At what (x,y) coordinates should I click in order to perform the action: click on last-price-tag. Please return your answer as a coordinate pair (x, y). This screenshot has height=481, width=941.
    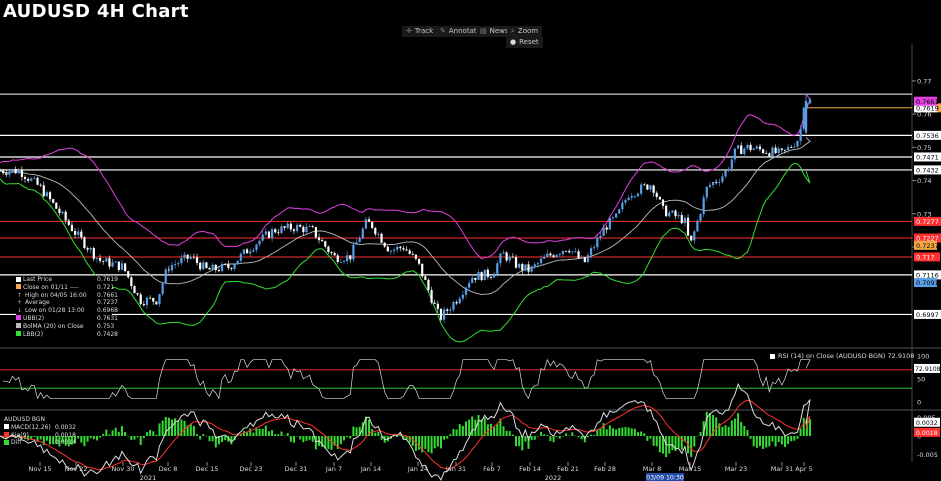
    Looking at the image, I should click on (925, 108).